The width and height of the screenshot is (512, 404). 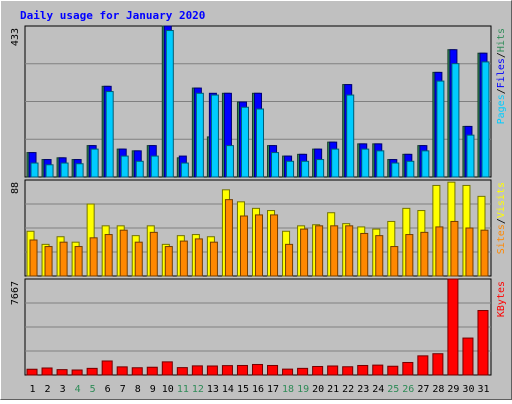 What do you see at coordinates (501, 73) in the screenshot?
I see `legend-entry: Files` at bounding box center [501, 73].